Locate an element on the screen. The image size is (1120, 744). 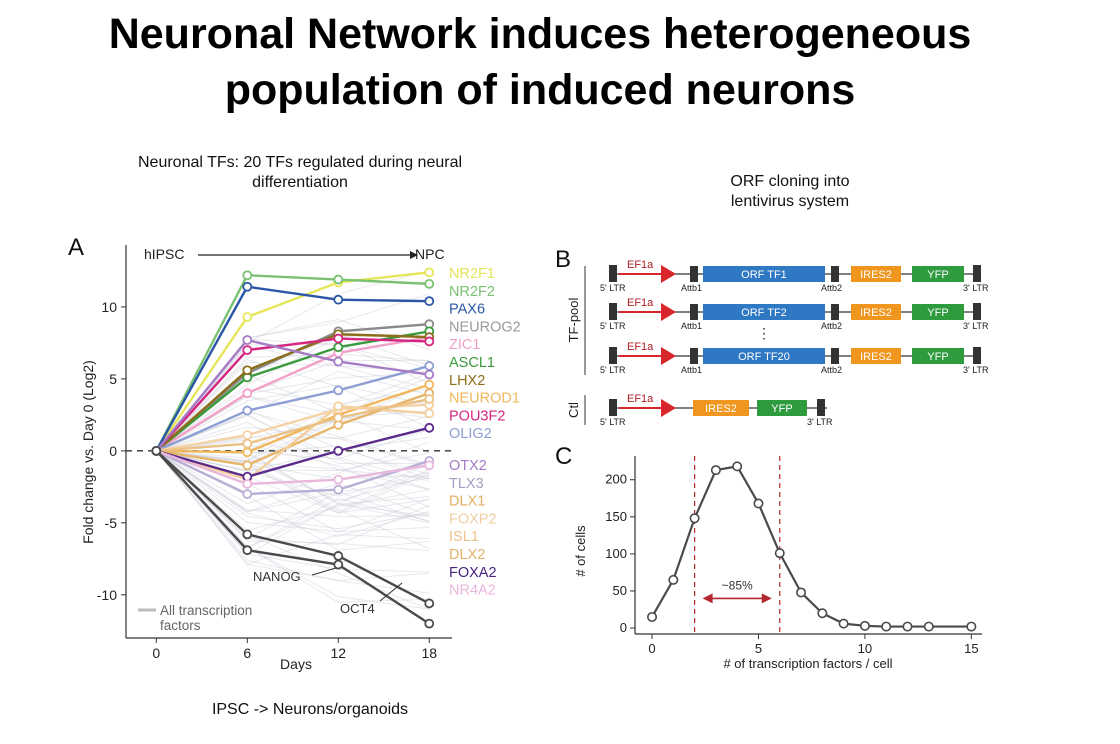
distribution-line is located at coordinates (811, 546).